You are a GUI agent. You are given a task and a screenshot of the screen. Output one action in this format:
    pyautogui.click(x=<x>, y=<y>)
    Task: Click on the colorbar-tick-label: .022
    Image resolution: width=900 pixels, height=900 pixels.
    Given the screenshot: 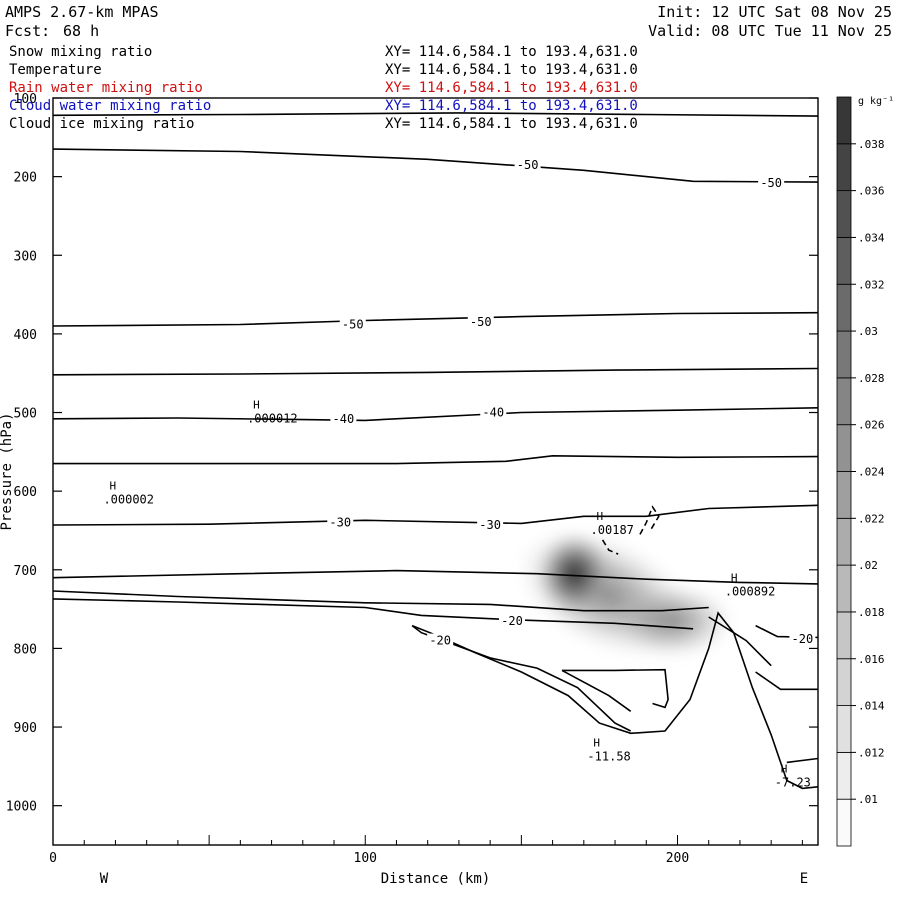 What is the action you would take?
    pyautogui.click(x=871, y=518)
    